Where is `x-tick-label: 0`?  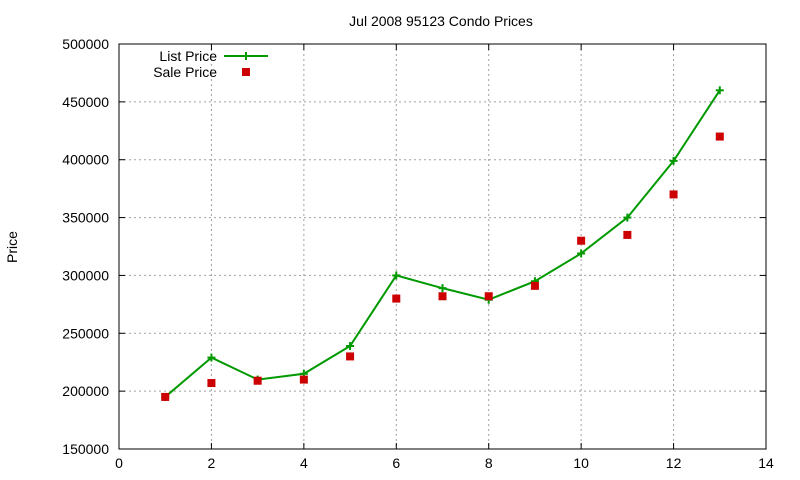
x-tick-label: 0 is located at coordinates (119, 463).